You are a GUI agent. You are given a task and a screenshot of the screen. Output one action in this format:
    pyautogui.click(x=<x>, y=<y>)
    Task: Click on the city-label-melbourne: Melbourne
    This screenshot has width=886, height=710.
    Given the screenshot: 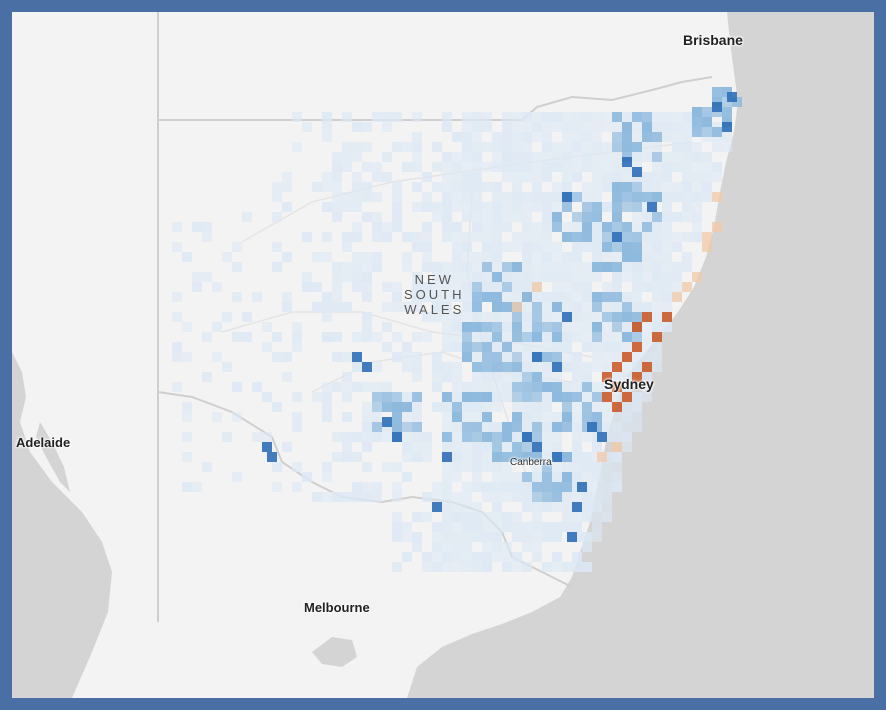 What is the action you would take?
    pyautogui.click(x=337, y=607)
    